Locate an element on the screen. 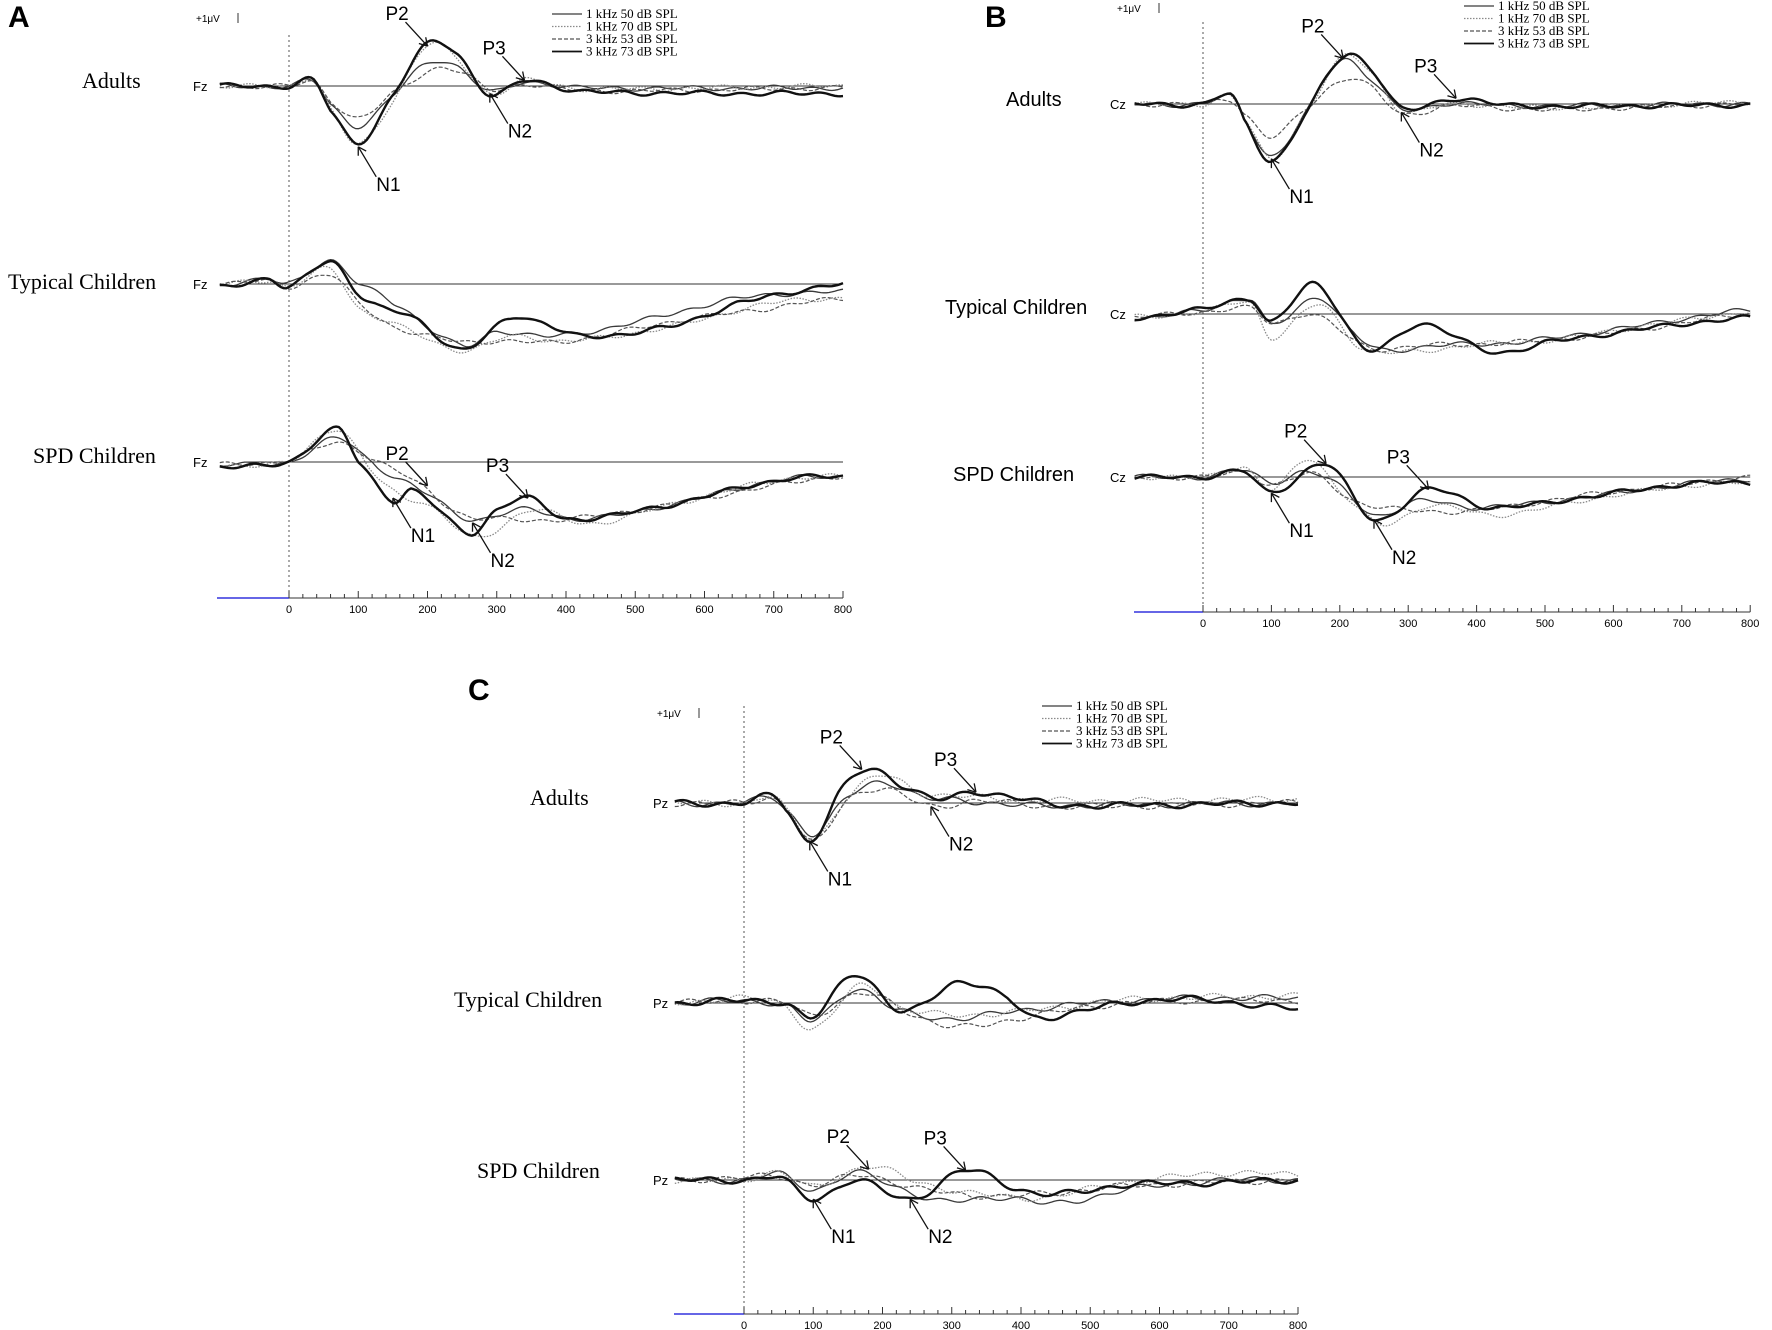 This screenshot has height=1330, width=1772. x-tick-label: 700 is located at coordinates (1229, 1325).